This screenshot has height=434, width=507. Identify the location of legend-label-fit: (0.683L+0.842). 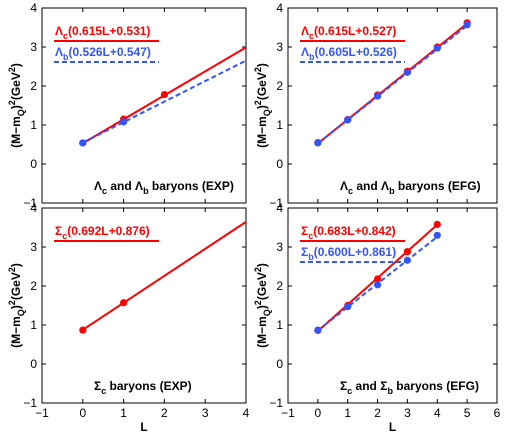
(354, 231).